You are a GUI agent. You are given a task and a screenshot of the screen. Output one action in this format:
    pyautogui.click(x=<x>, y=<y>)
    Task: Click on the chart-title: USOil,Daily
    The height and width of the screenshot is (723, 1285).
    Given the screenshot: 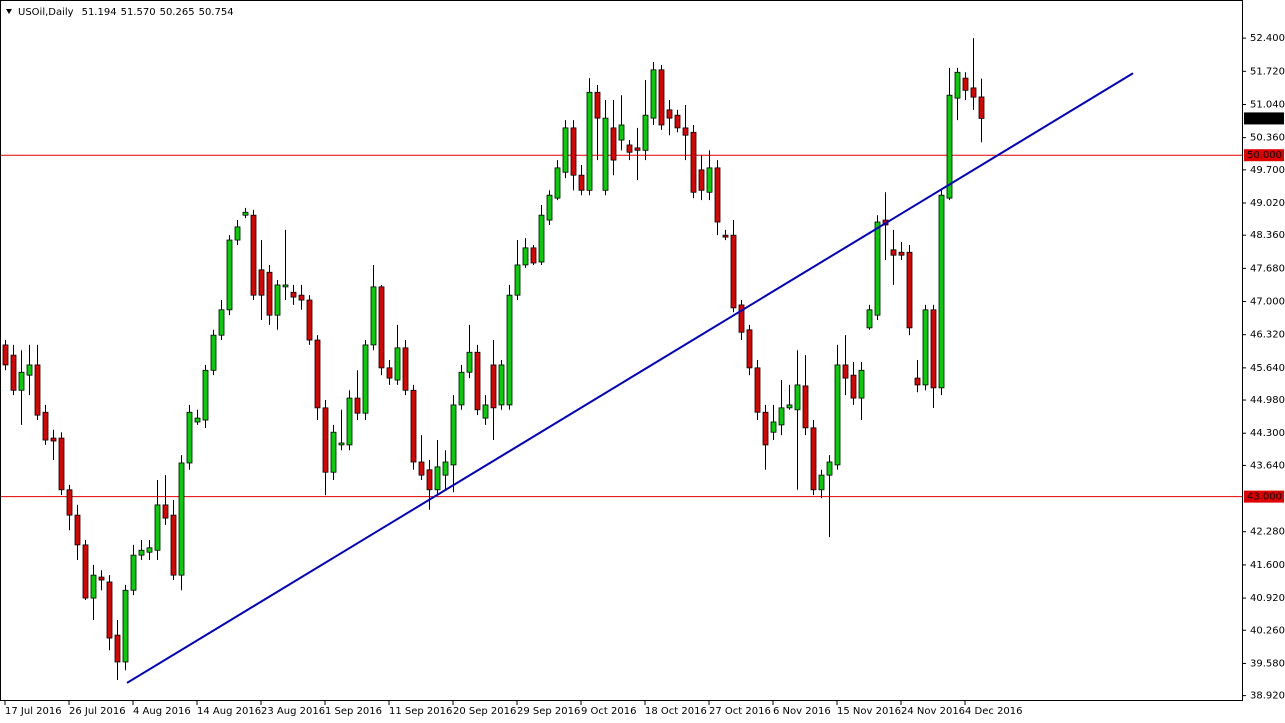 What is the action you would take?
    pyautogui.click(x=46, y=12)
    